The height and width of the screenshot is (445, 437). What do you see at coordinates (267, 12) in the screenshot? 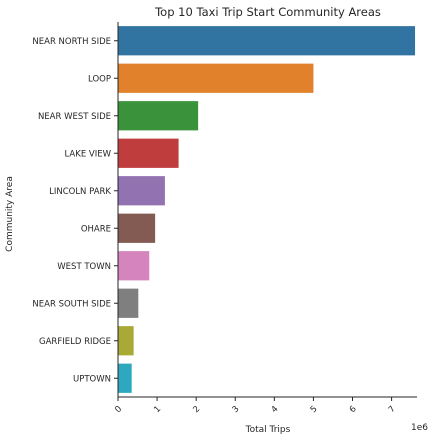
I see `chart-title: Top 10 Taxi Trip Start Community Areas` at bounding box center [267, 12].